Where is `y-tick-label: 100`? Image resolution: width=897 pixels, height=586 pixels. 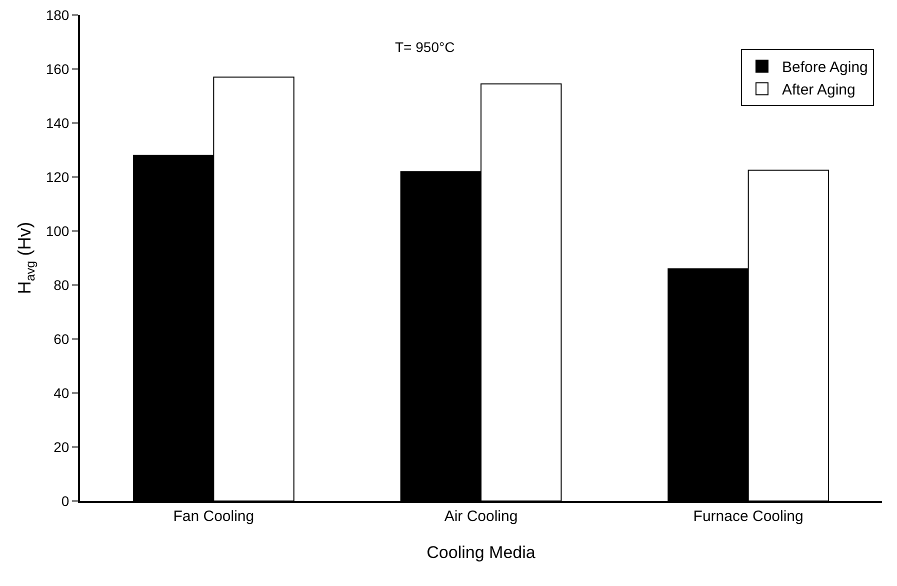
y-tick-label: 100 is located at coordinates (58, 230).